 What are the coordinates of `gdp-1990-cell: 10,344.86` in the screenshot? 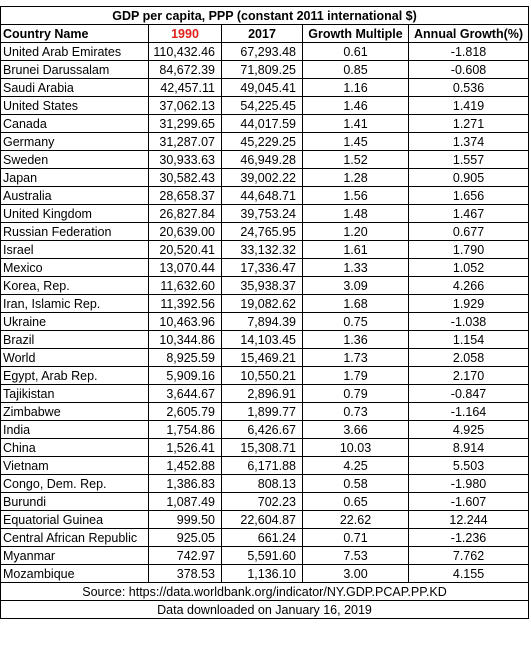 It's located at (185, 339).